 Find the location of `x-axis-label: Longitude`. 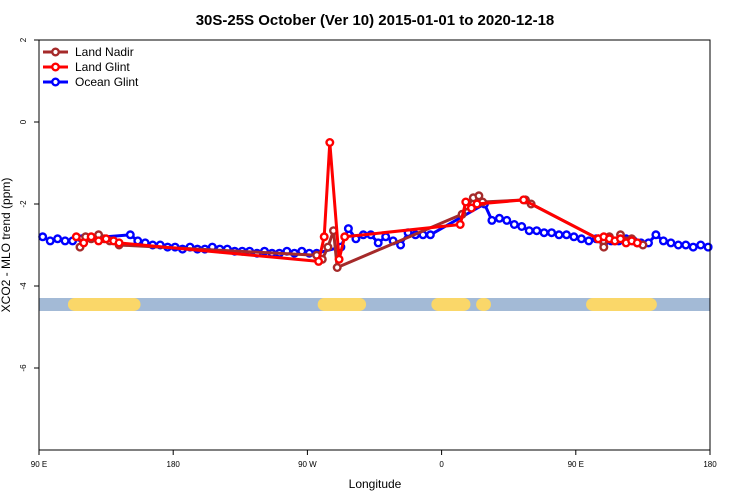

x-axis-label: Longitude is located at coordinates (375, 484).